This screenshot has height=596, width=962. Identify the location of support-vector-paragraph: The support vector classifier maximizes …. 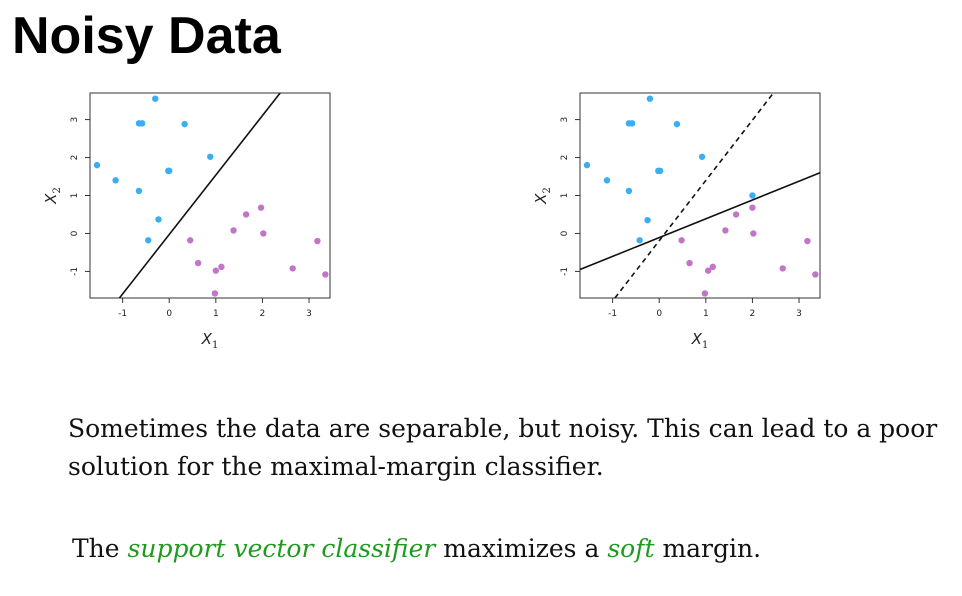
(512, 549).